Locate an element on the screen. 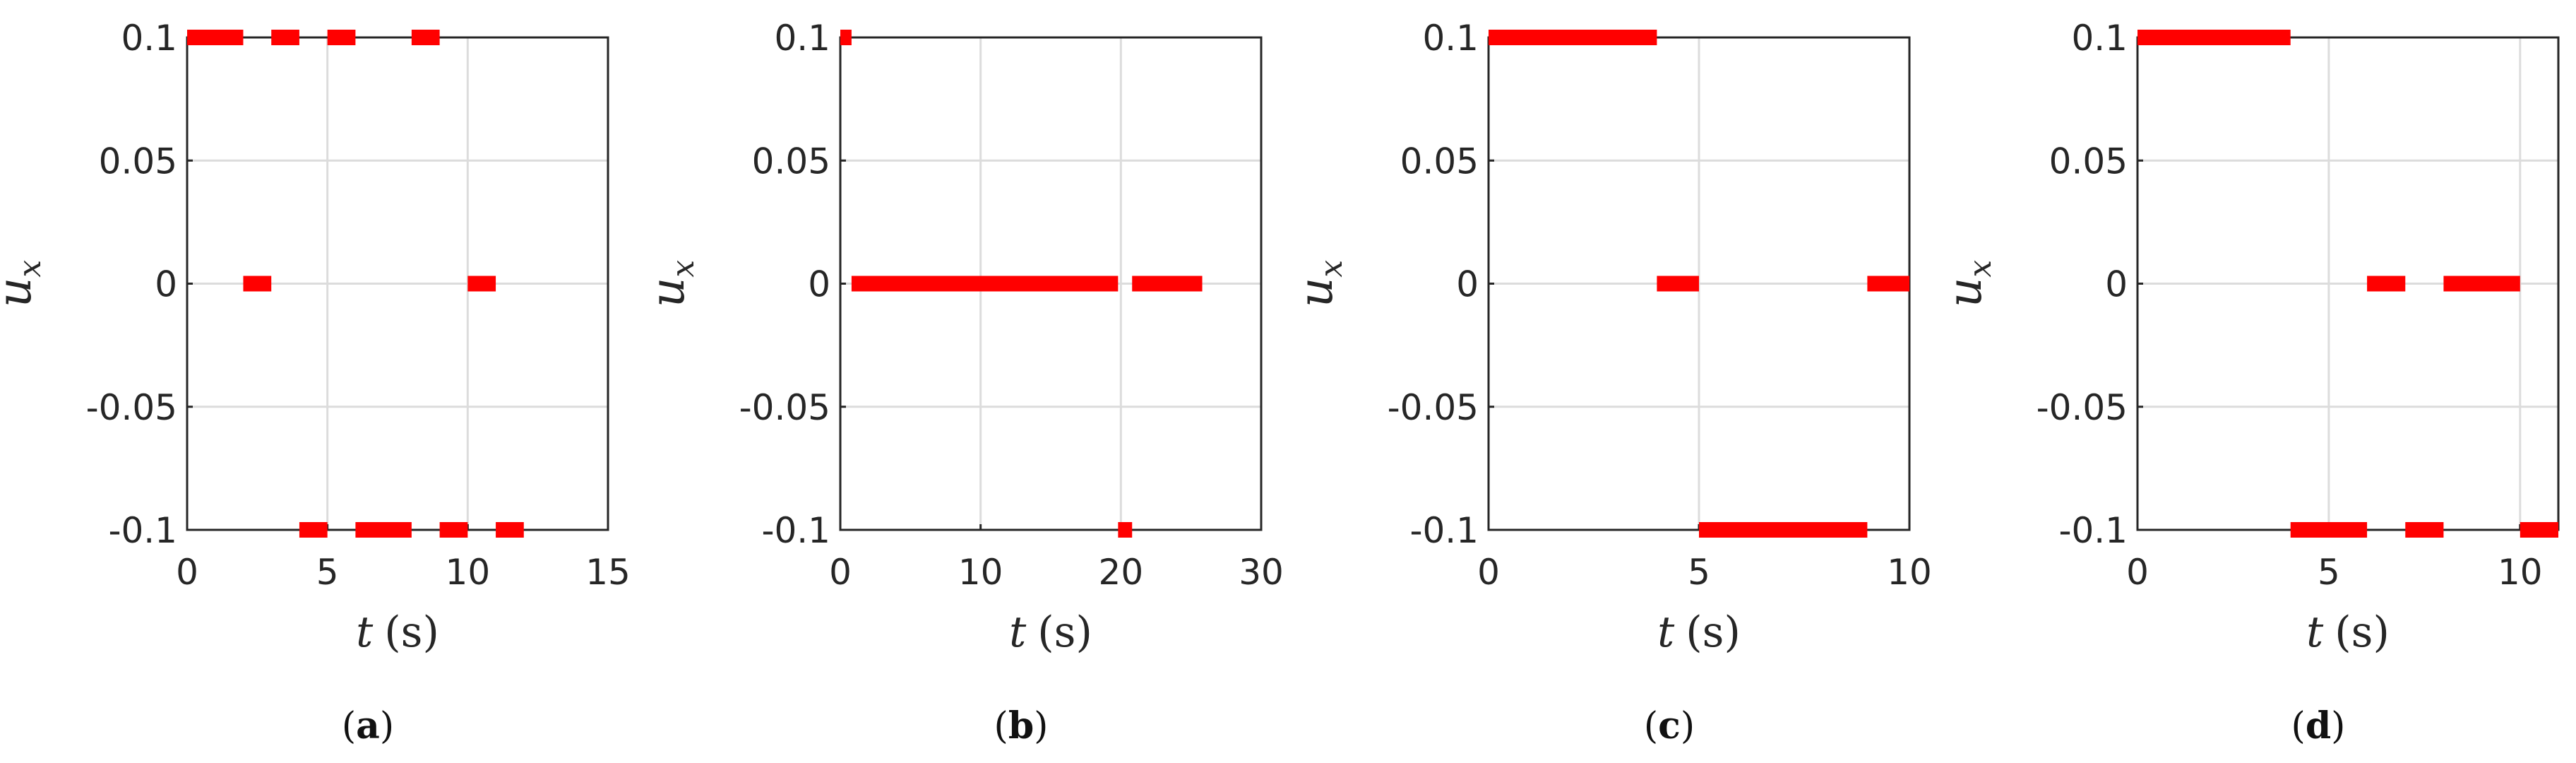 This screenshot has height=763, width=2576. panel-label: (a) is located at coordinates (368, 725).